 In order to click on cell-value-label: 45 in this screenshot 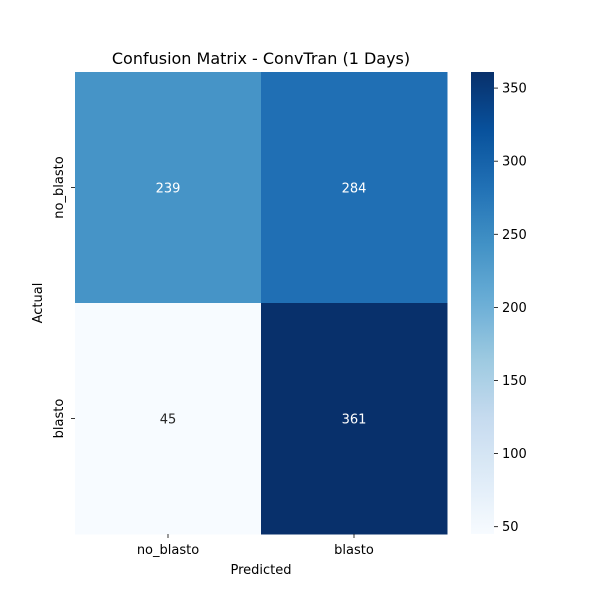, I will do `click(168, 420)`.